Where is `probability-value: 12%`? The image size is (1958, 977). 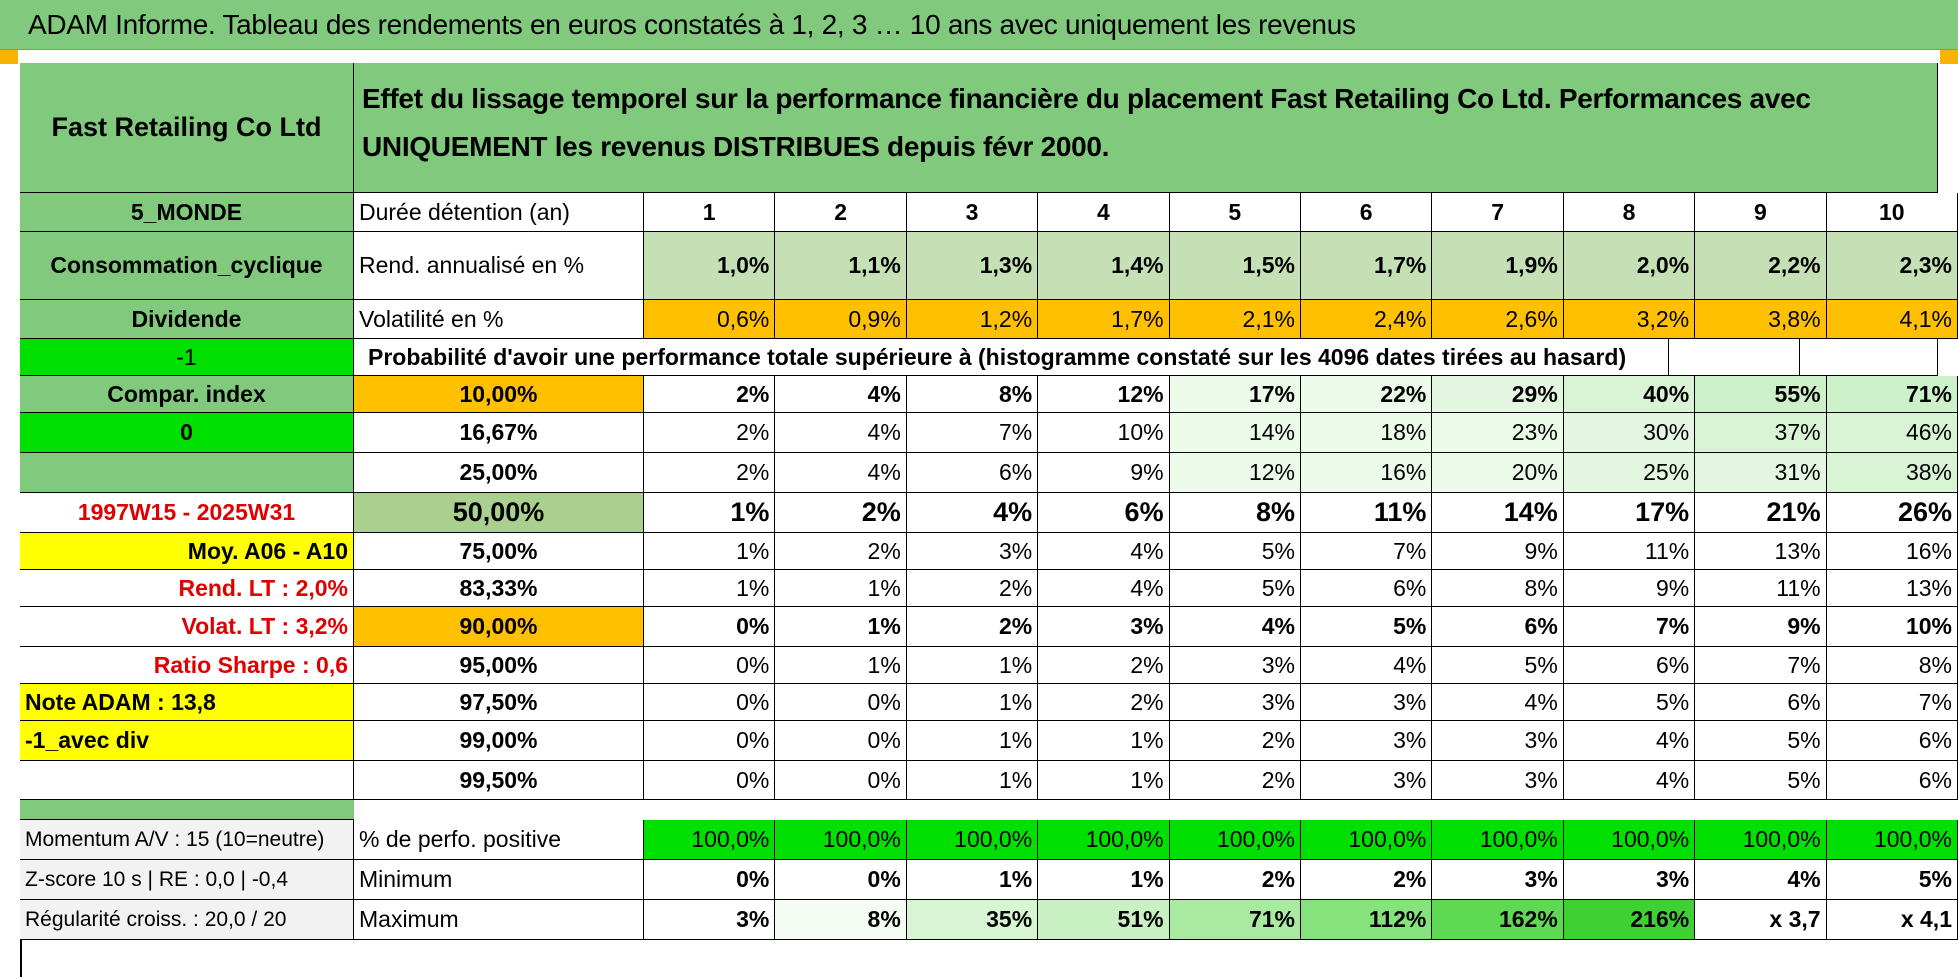
probability-value: 12% is located at coordinates (1235, 473).